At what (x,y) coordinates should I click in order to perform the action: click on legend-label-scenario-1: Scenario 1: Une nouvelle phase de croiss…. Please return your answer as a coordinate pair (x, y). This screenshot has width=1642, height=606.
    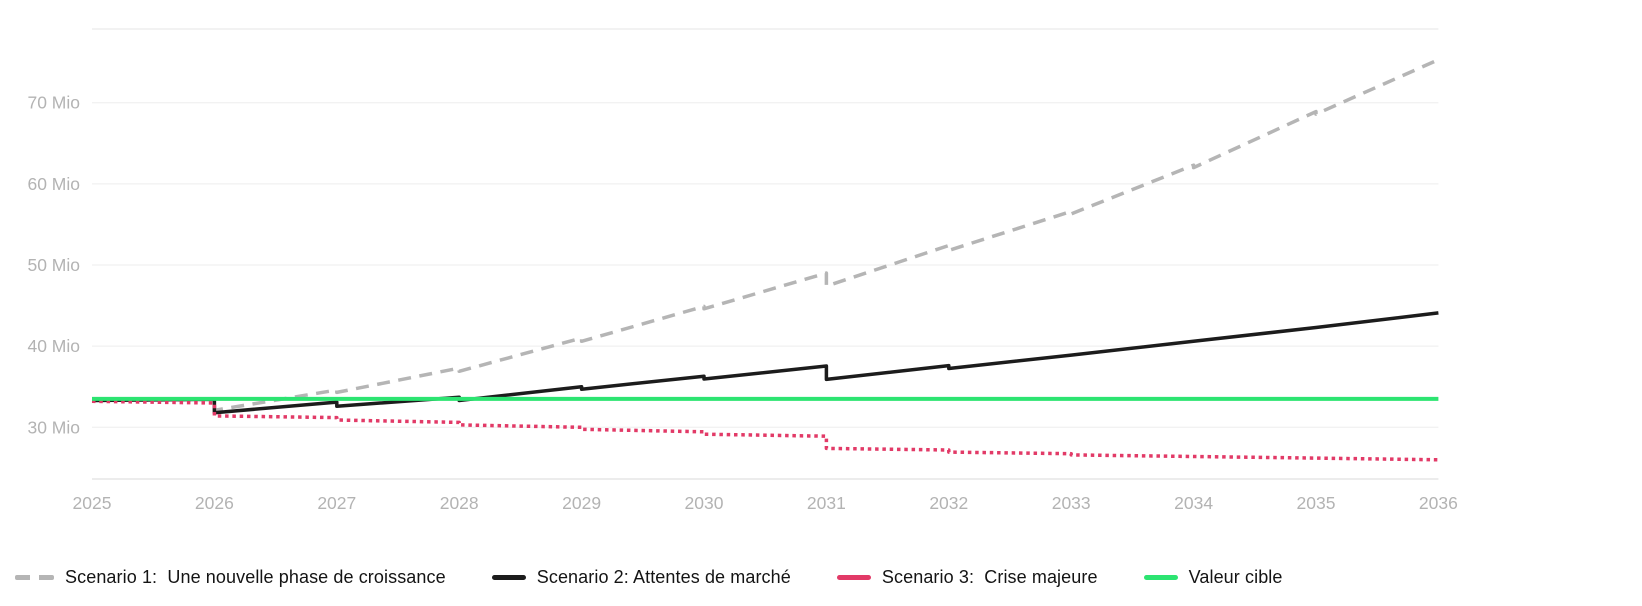
    Looking at the image, I should click on (255, 576).